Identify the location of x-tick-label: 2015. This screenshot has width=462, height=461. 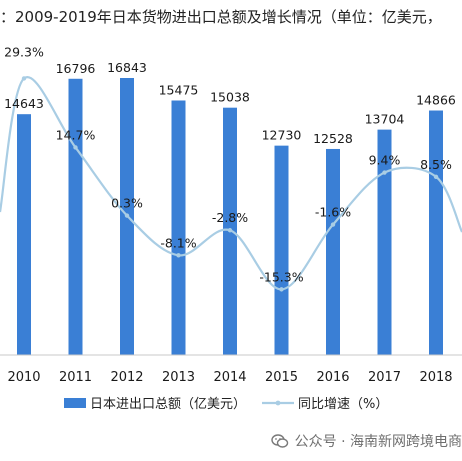
(281, 377).